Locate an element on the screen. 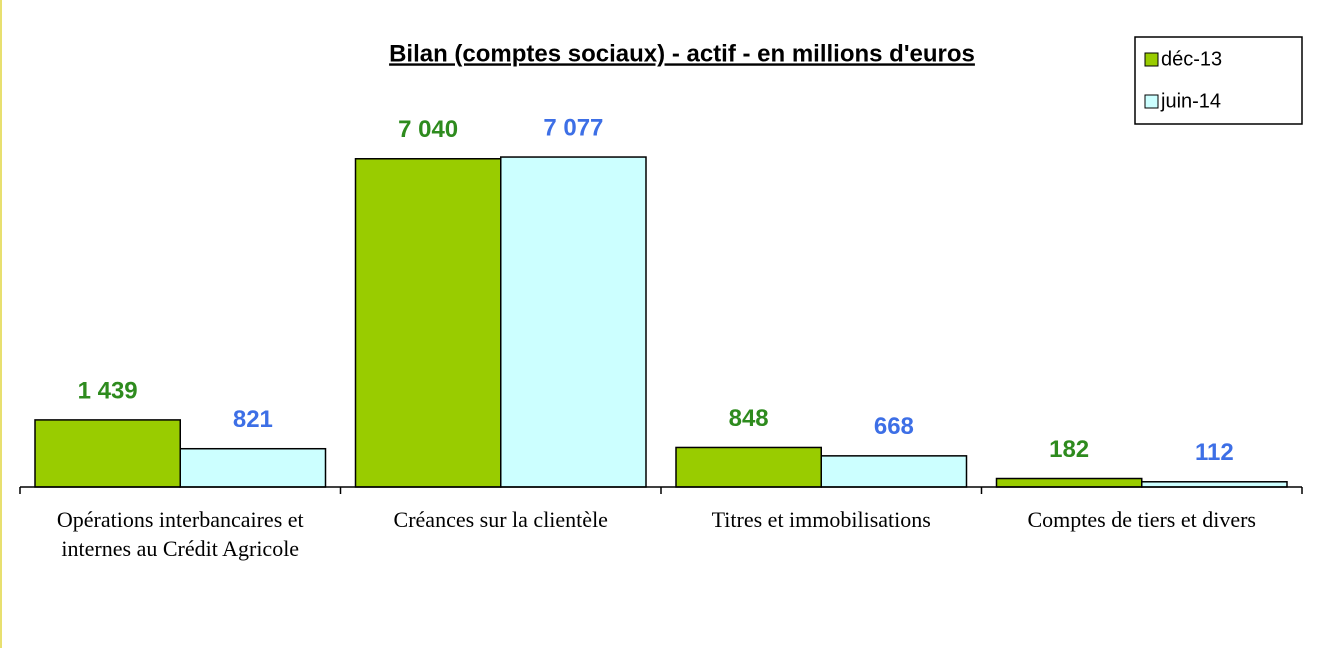 The width and height of the screenshot is (1325, 648). value-label: 7 040 is located at coordinates (428, 129).